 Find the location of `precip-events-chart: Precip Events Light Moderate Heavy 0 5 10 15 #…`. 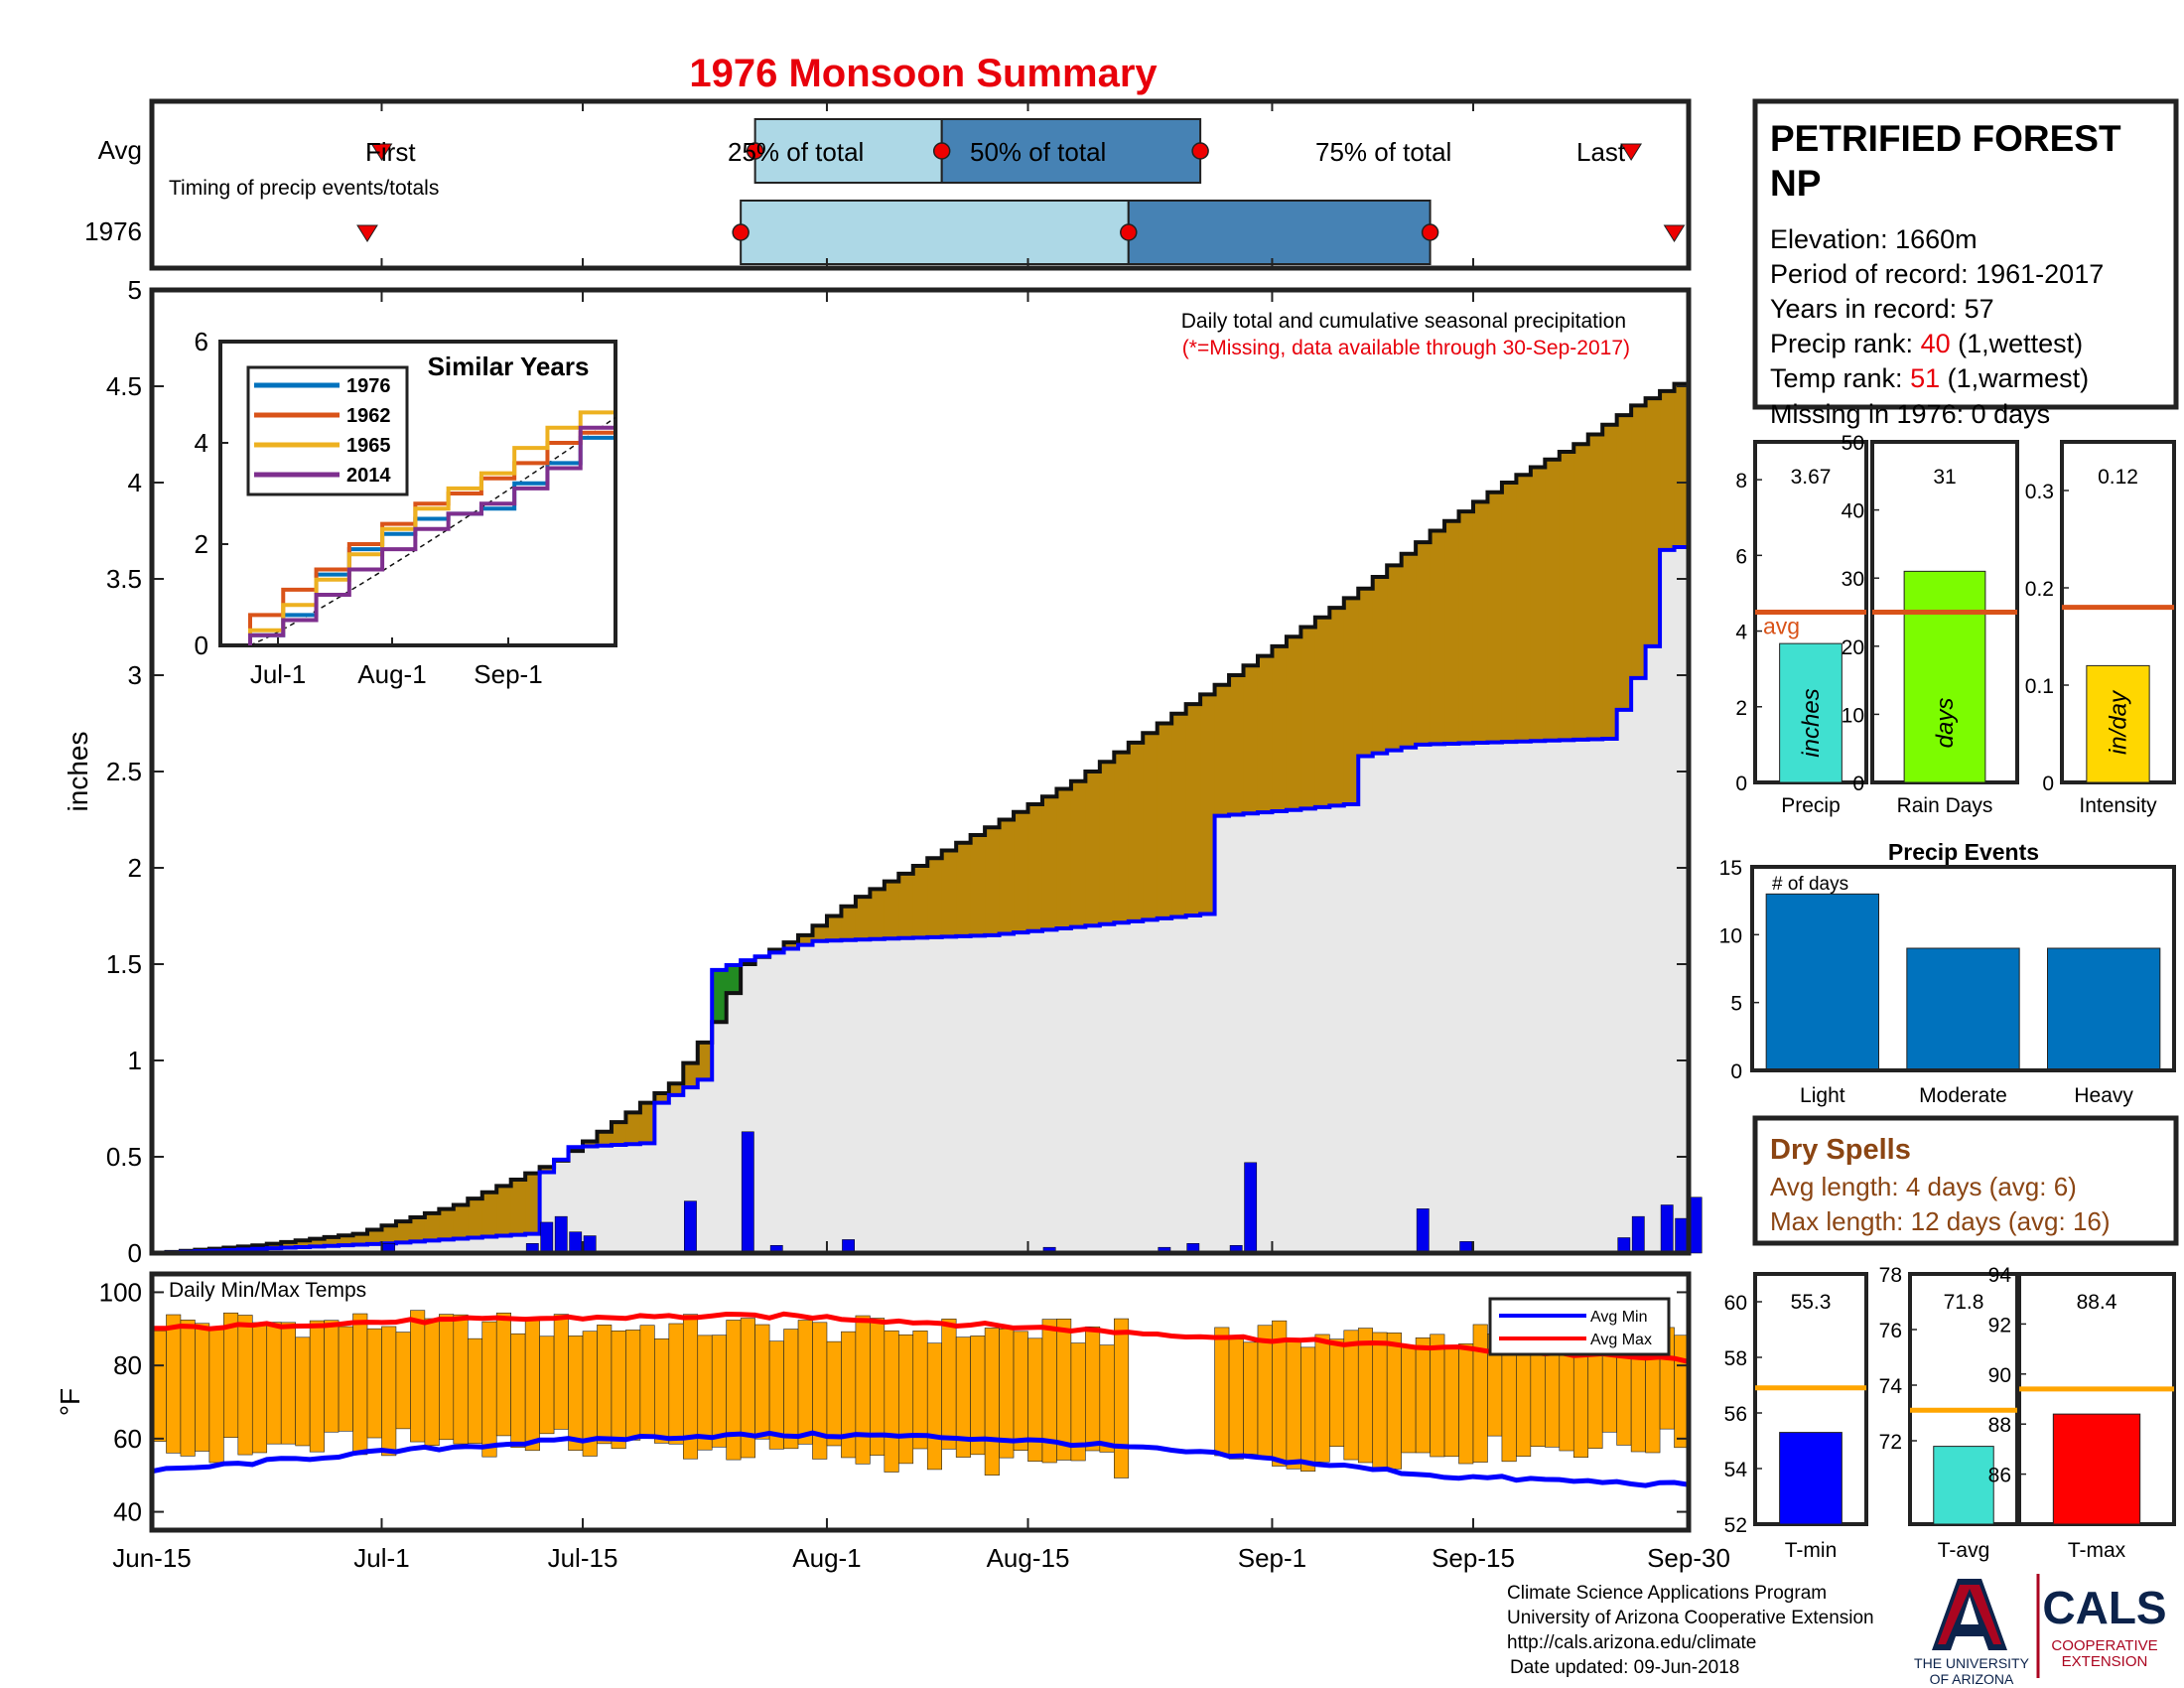

precip-events-chart: Precip Events Light Moderate Heavy 0 5 10 15 #… is located at coordinates (1947, 973).